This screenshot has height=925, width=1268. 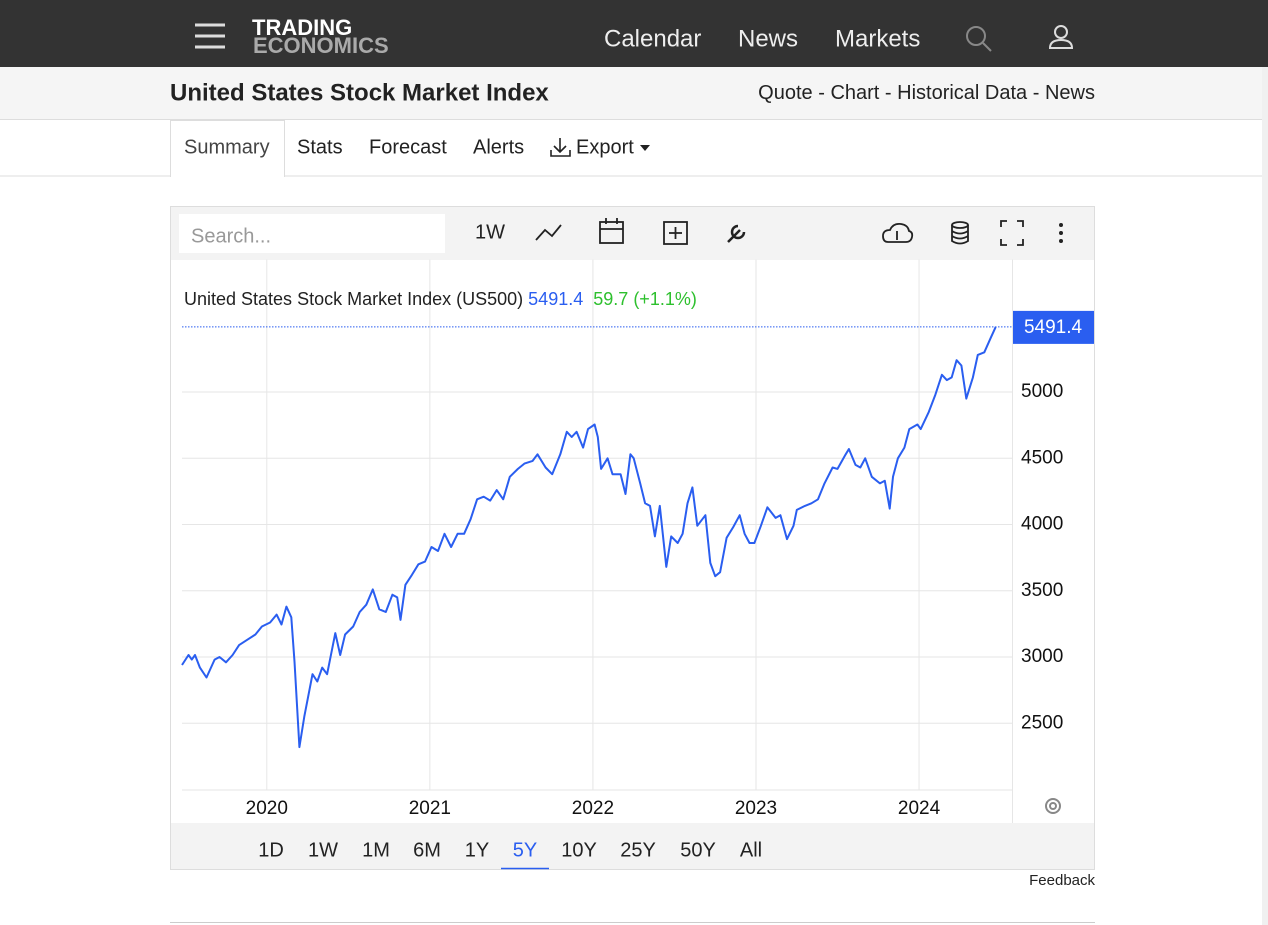 I want to click on tabs: Summary Stats Forecast Alerts Export, so click(x=410, y=148).